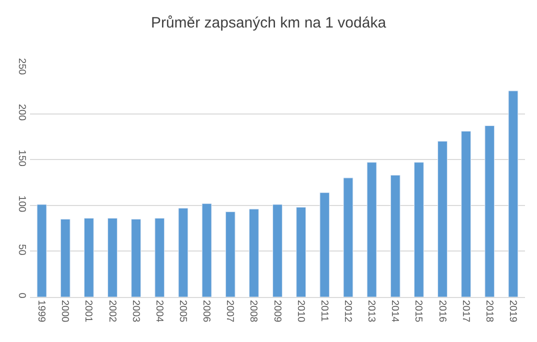  I want to click on x-tick-label: 2007, so click(230, 311).